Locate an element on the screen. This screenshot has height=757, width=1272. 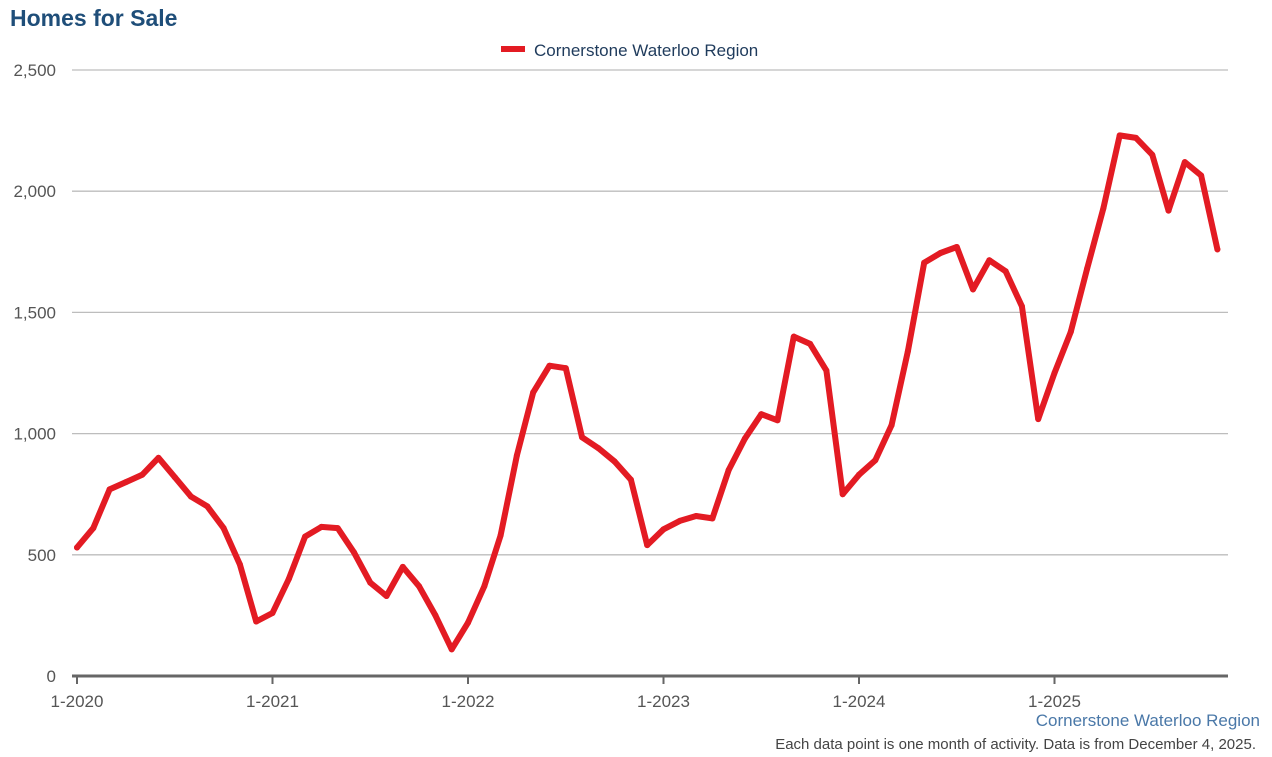
y-tick-label: 2,500 is located at coordinates (34, 70).